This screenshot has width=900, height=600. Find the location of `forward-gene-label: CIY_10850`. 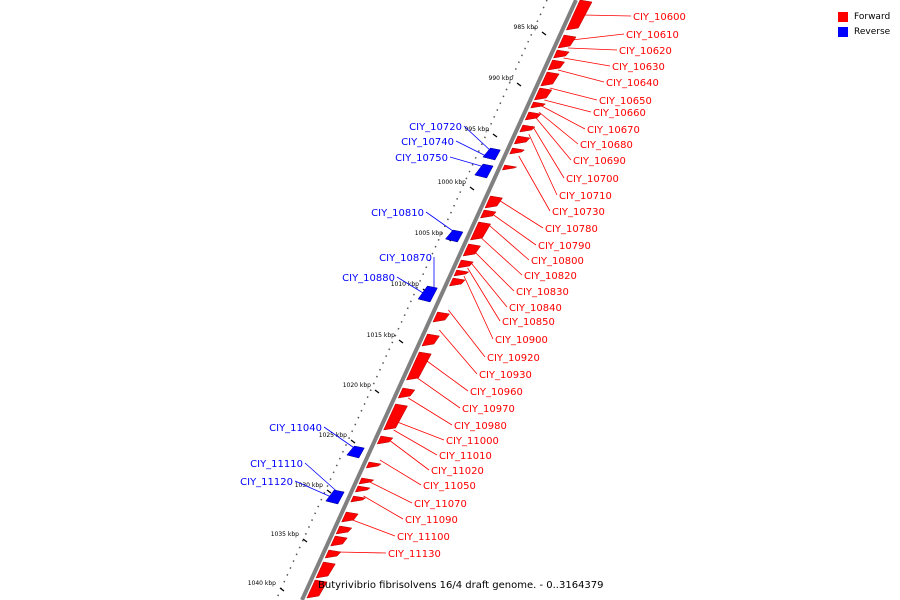

forward-gene-label: CIY_10850 is located at coordinates (528, 322).